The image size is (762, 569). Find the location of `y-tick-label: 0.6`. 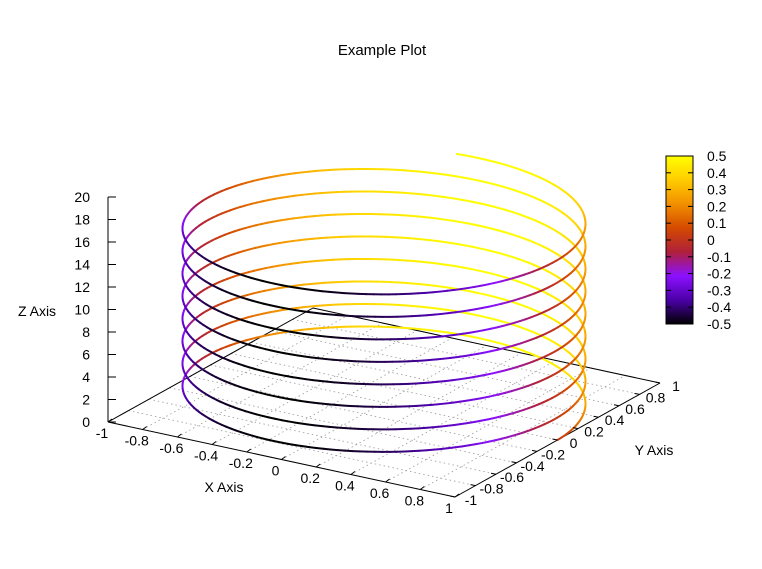

y-tick-label: 0.6 is located at coordinates (635, 409).